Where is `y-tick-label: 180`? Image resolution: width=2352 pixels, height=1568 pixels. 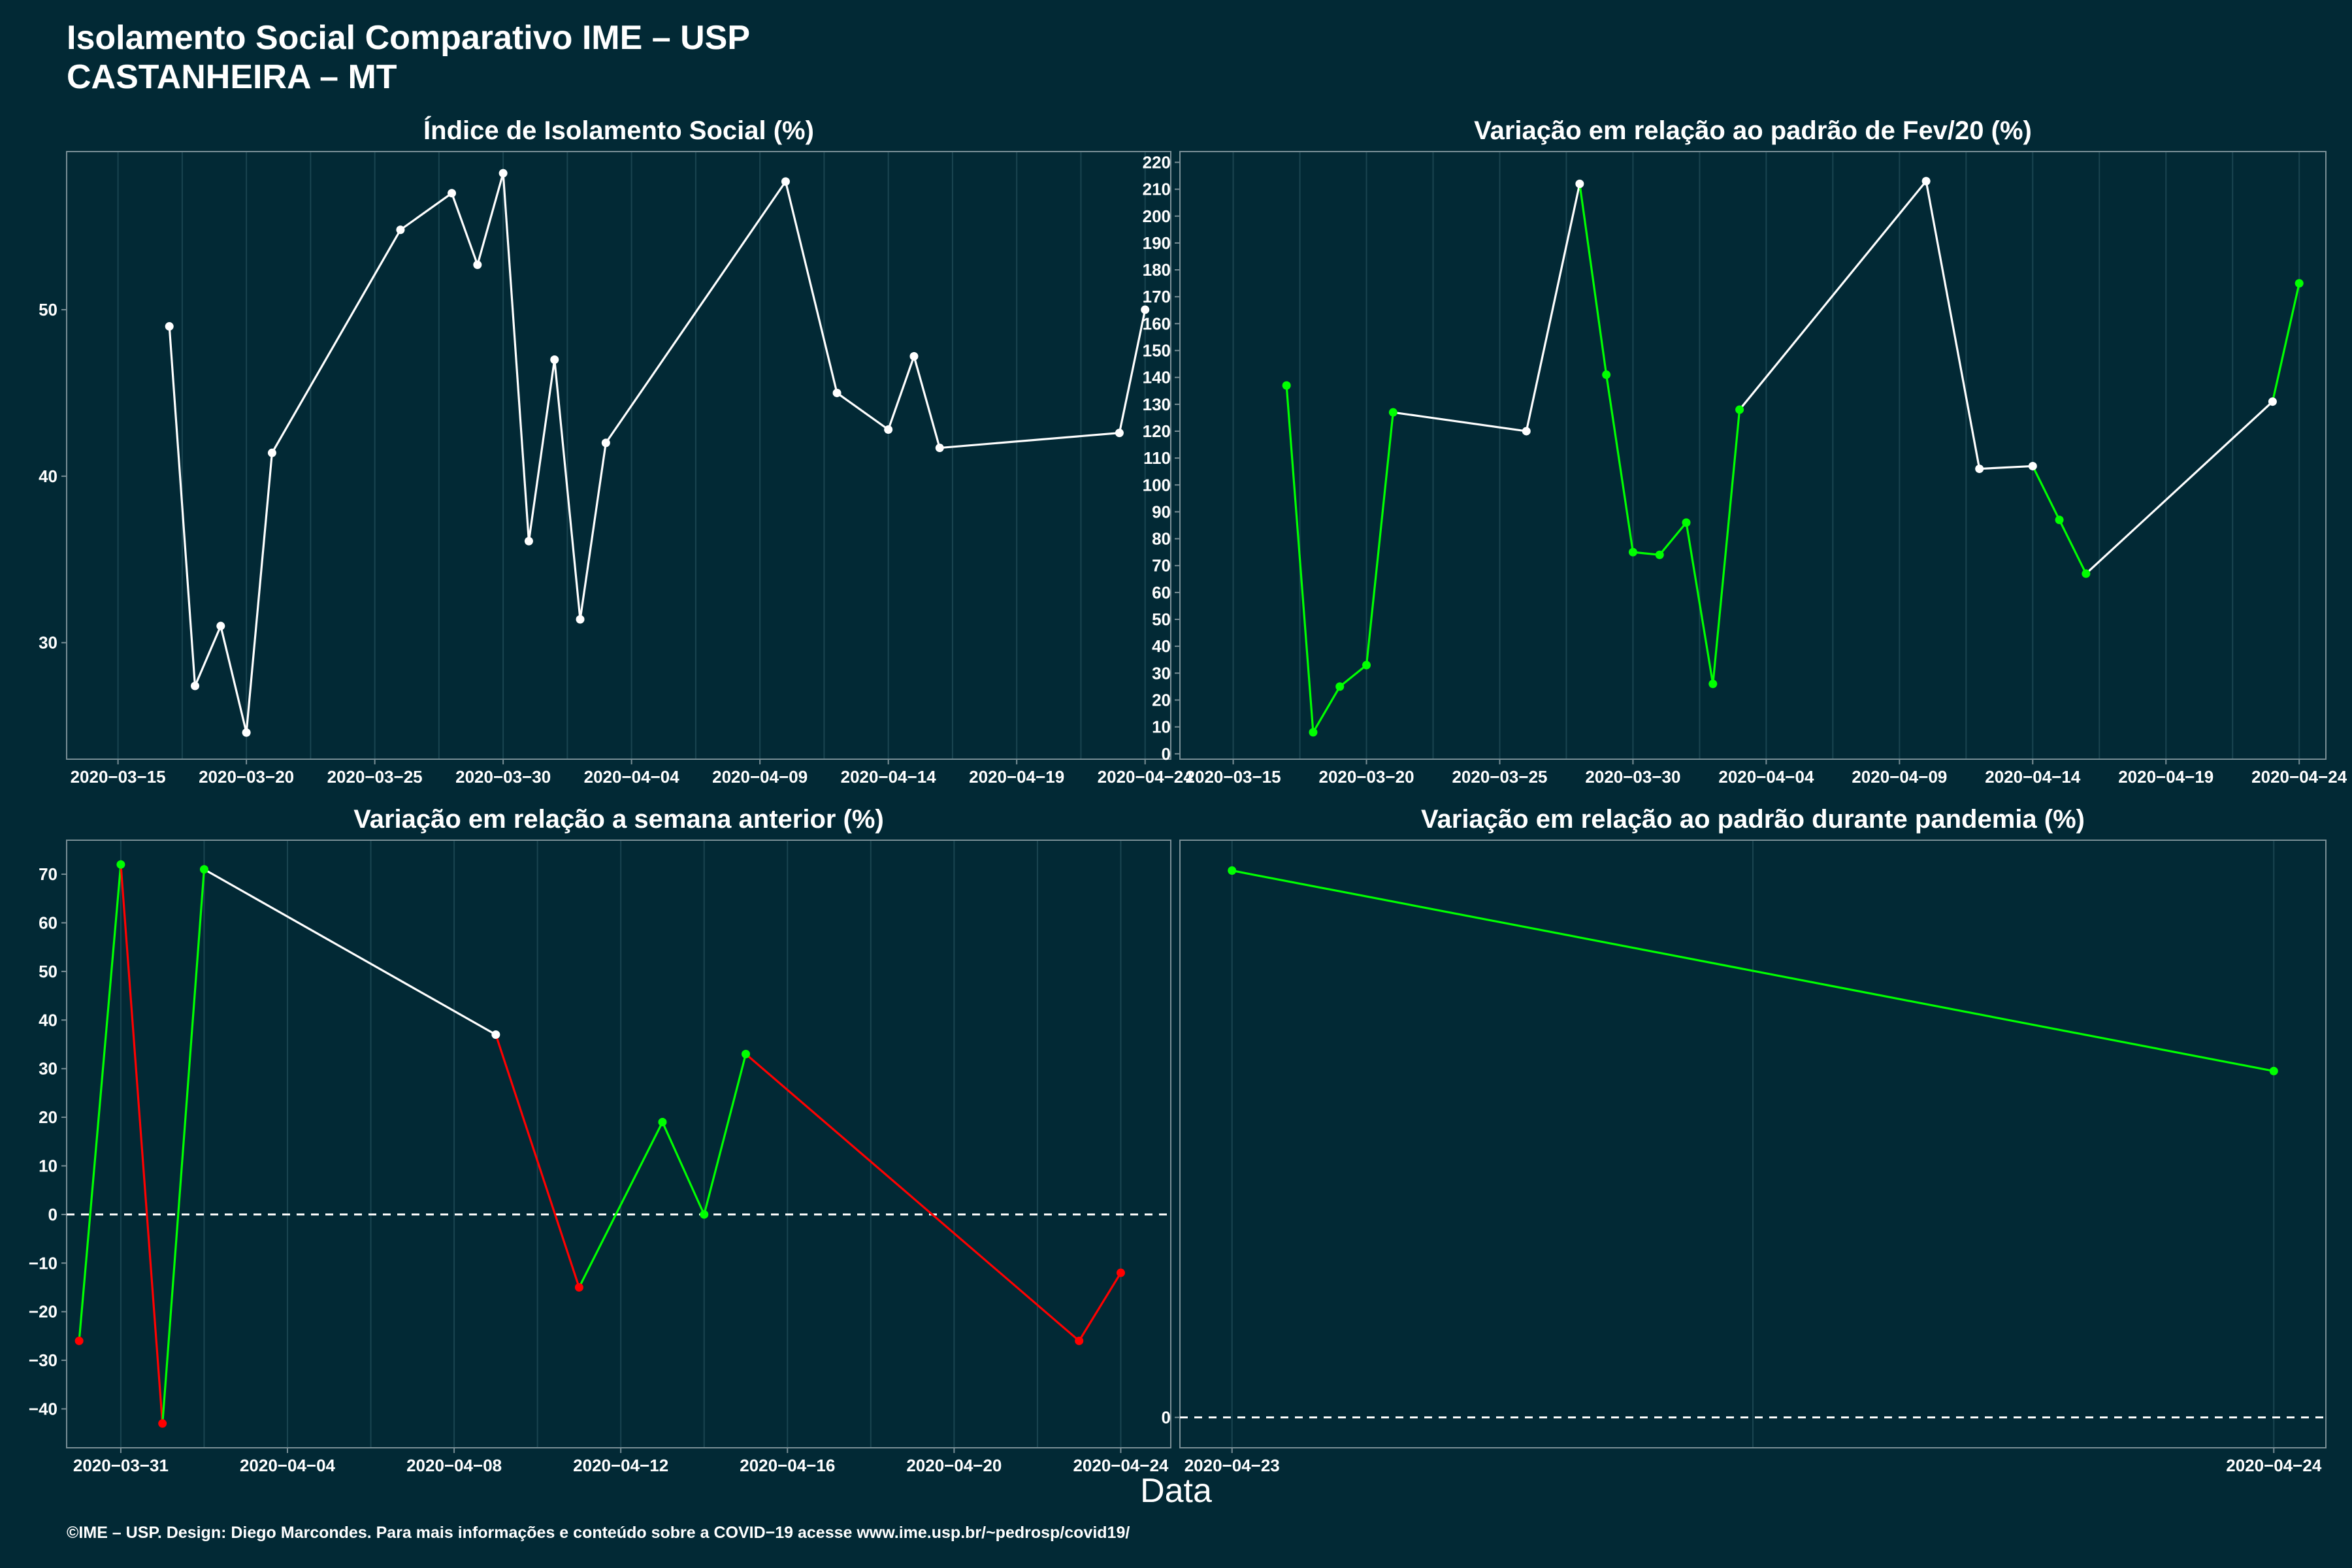
y-tick-label: 180 is located at coordinates (1157, 270).